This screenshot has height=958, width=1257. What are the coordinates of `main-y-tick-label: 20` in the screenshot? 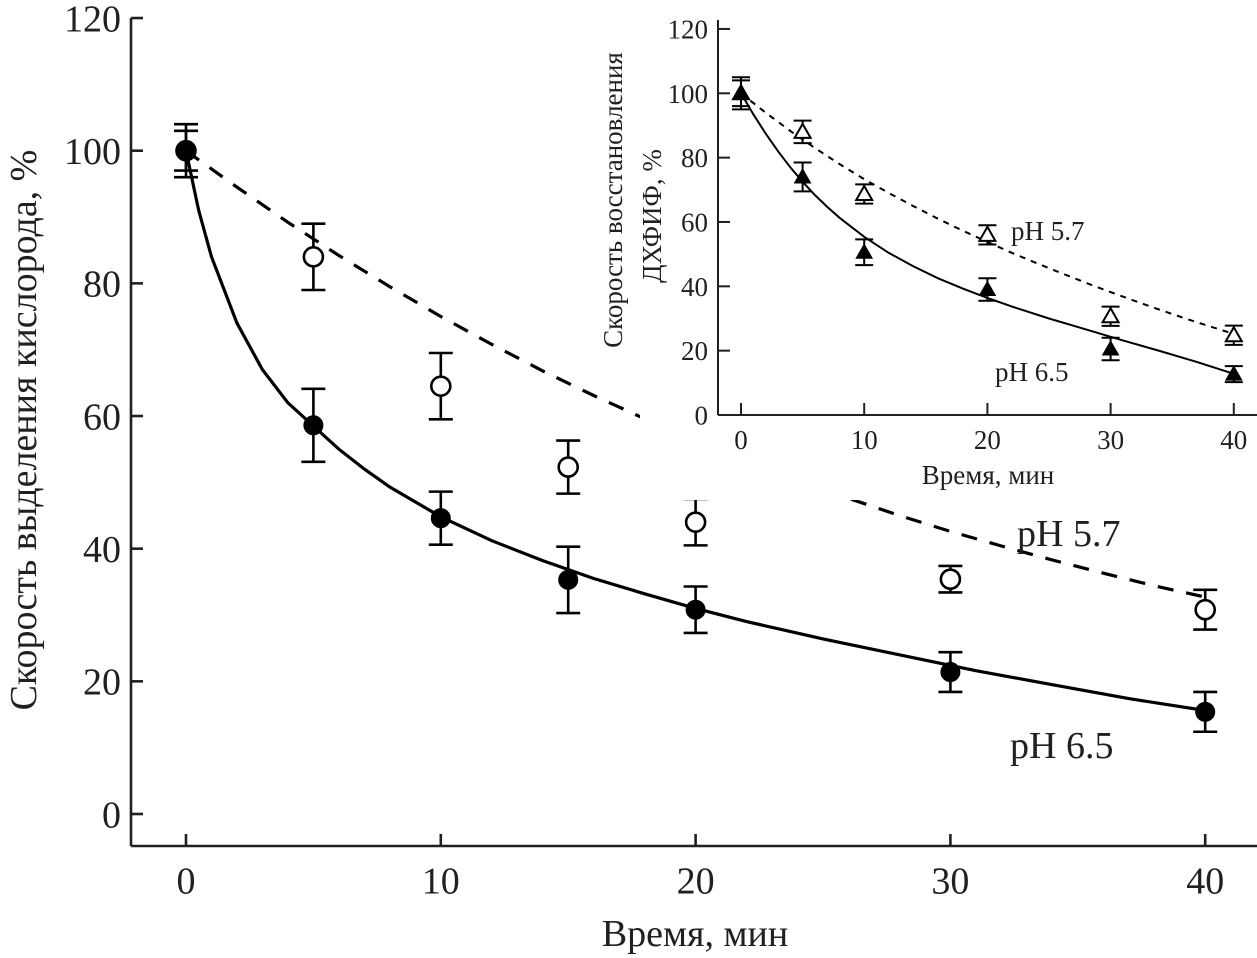 It's located at (102, 683).